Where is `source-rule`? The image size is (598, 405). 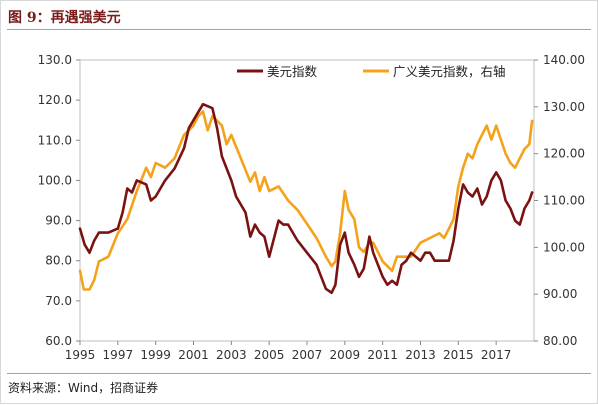
source-rule is located at coordinates (299, 373).